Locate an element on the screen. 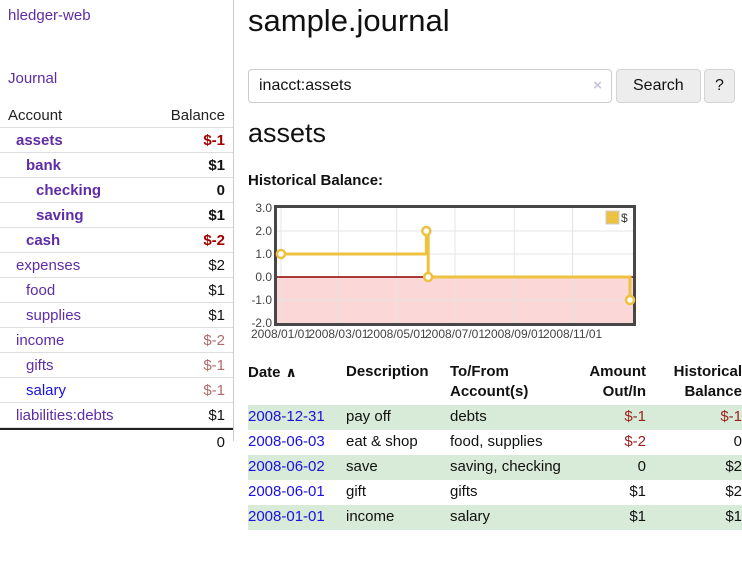  search-button: Search is located at coordinates (658, 86).